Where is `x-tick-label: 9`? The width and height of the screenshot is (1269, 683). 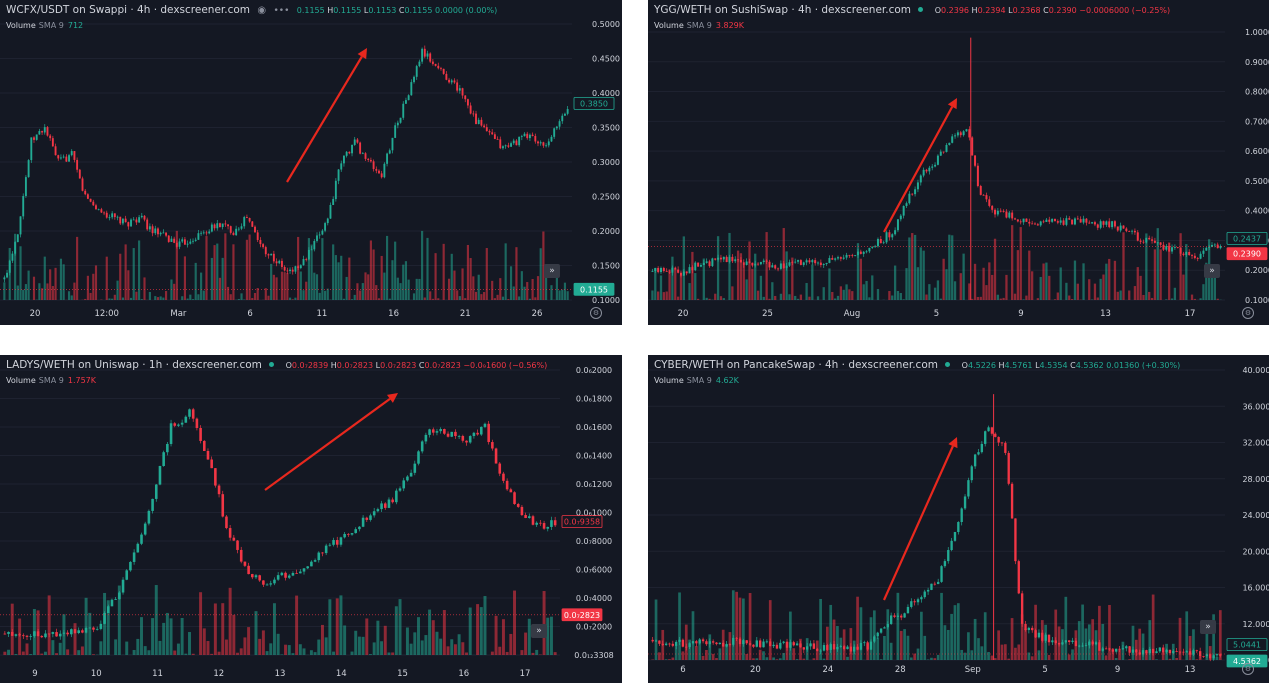 x-tick-label: 9 is located at coordinates (34, 674).